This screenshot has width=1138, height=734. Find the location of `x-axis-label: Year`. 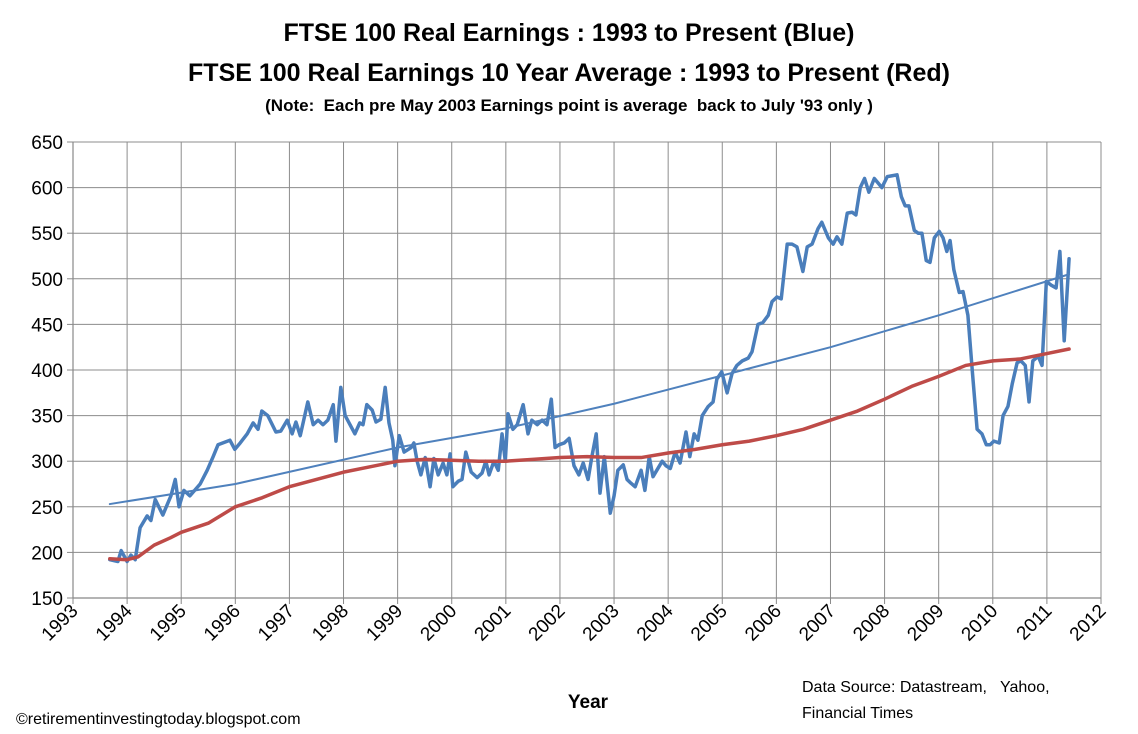

x-axis-label: Year is located at coordinates (588, 702).